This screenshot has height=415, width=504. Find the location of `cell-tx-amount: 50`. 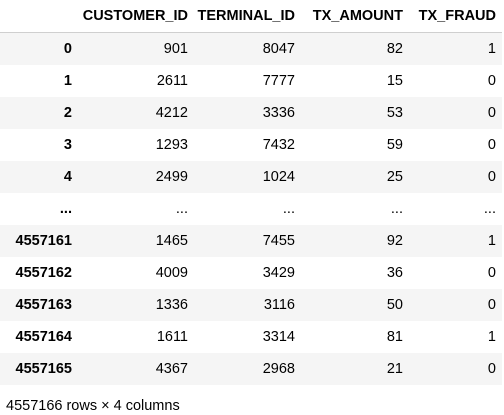

cell-tx-amount: 50 is located at coordinates (394, 304).